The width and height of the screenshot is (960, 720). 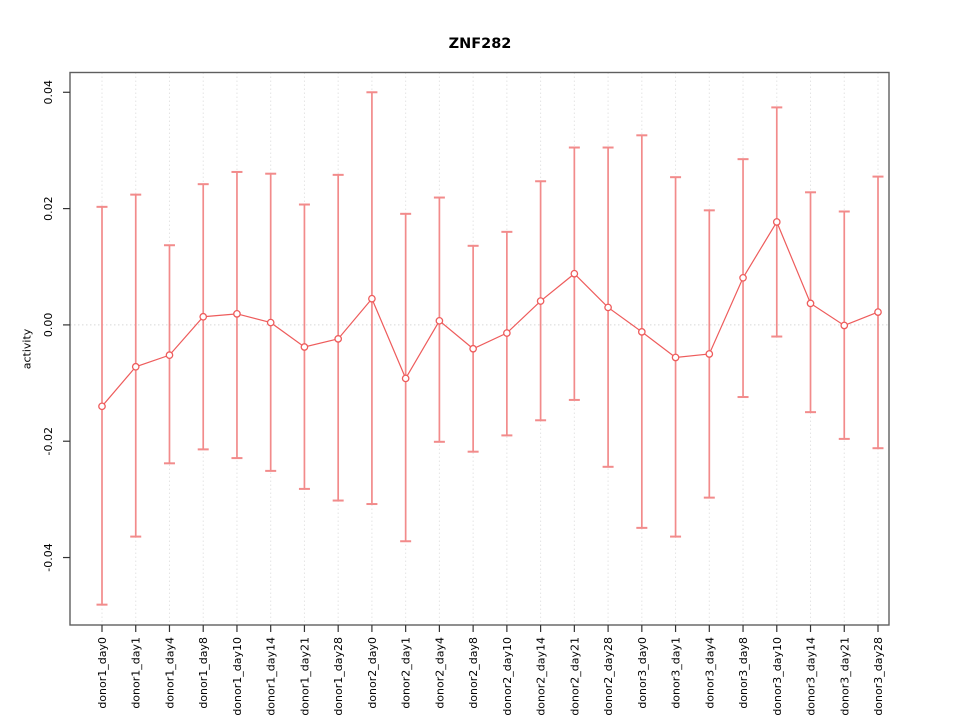 I want to click on x-tick-label: donor2_day4, so click(x=439, y=673).